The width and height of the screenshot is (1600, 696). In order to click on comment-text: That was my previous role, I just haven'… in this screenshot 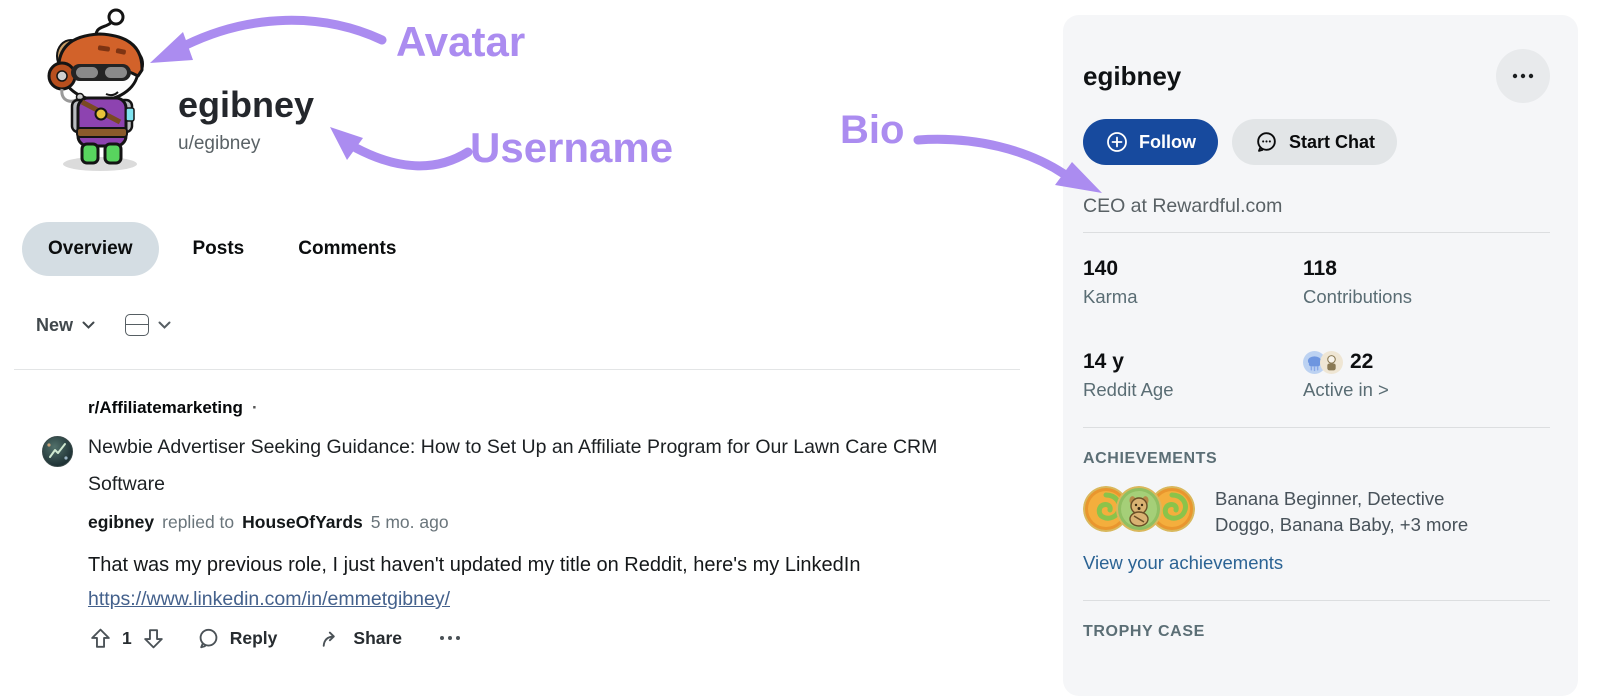, I will do `click(474, 564)`.